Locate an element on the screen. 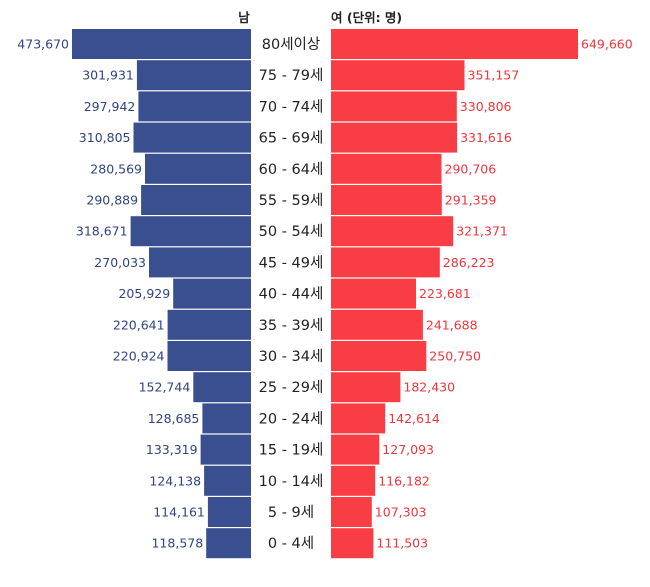  female-value-label: 330,806 is located at coordinates (486, 106).